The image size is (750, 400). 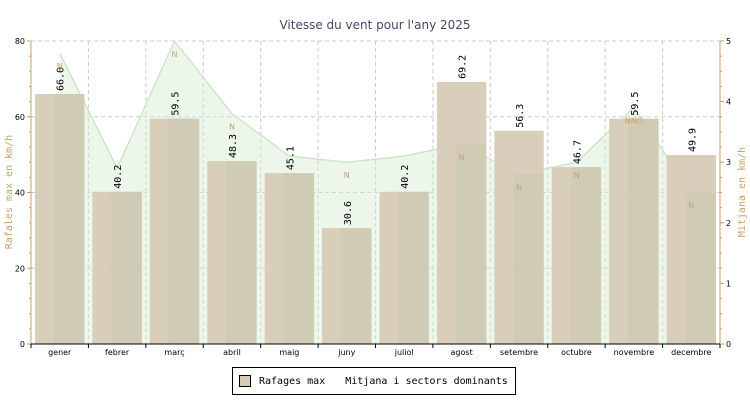 I want to click on bar-data-label: 48.3, so click(x=233, y=146).